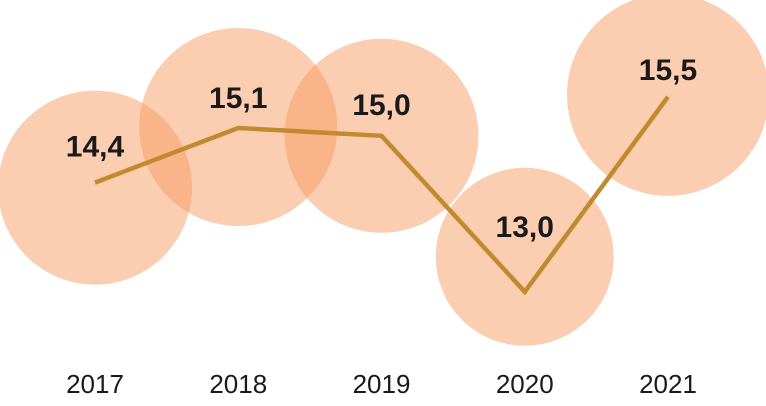 This screenshot has height=406, width=766. What do you see at coordinates (238, 98) in the screenshot?
I see `value-label: 15,1` at bounding box center [238, 98].